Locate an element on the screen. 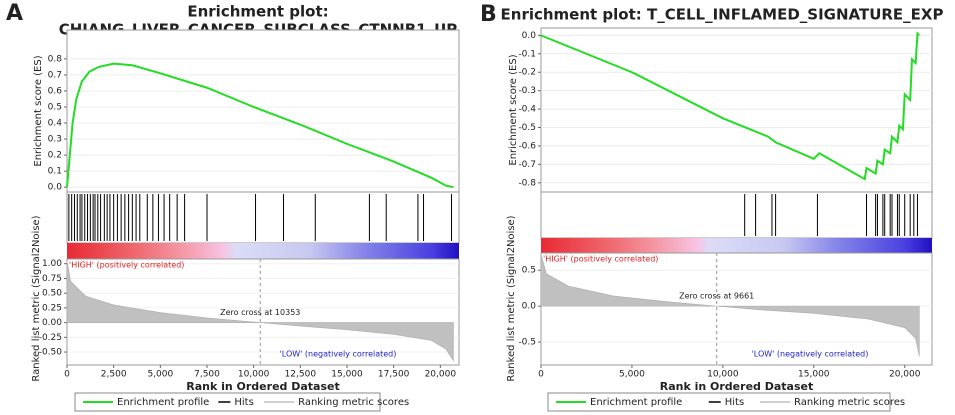 The image size is (955, 415). metric-tick-label: 0.50 is located at coordinates (52, 294).